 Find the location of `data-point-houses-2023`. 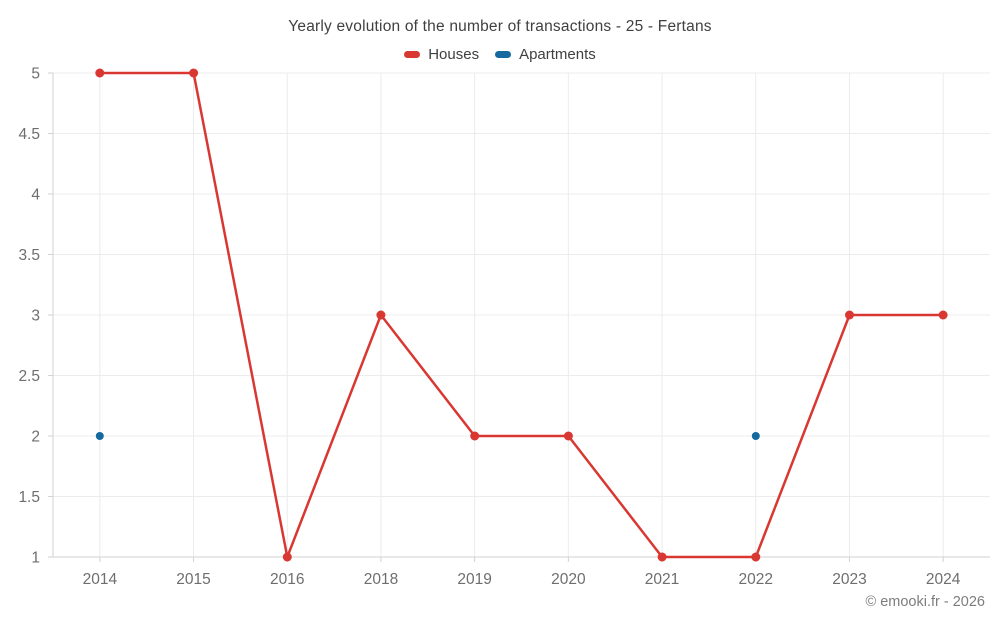

data-point-houses-2023 is located at coordinates (849, 315).